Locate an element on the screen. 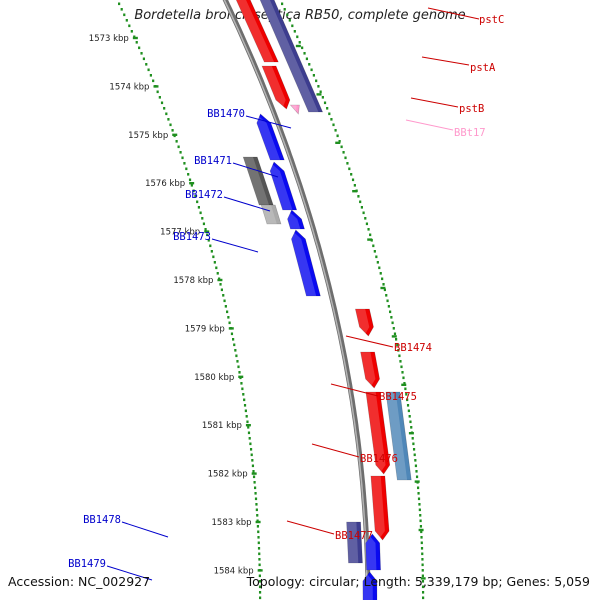  label-bb1470-leader is located at coordinates (268, 122).